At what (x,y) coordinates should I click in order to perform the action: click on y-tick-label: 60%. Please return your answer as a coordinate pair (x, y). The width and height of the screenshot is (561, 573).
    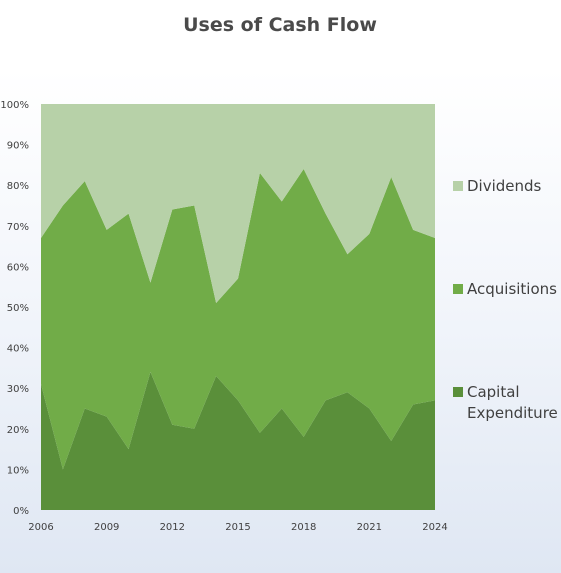
    Looking at the image, I should click on (18, 267).